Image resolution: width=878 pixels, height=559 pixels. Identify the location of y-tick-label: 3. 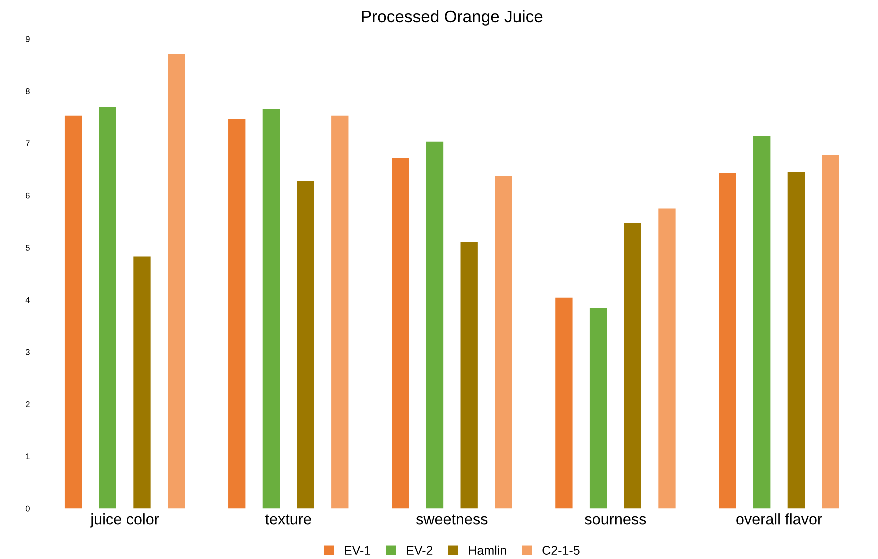
(28, 352).